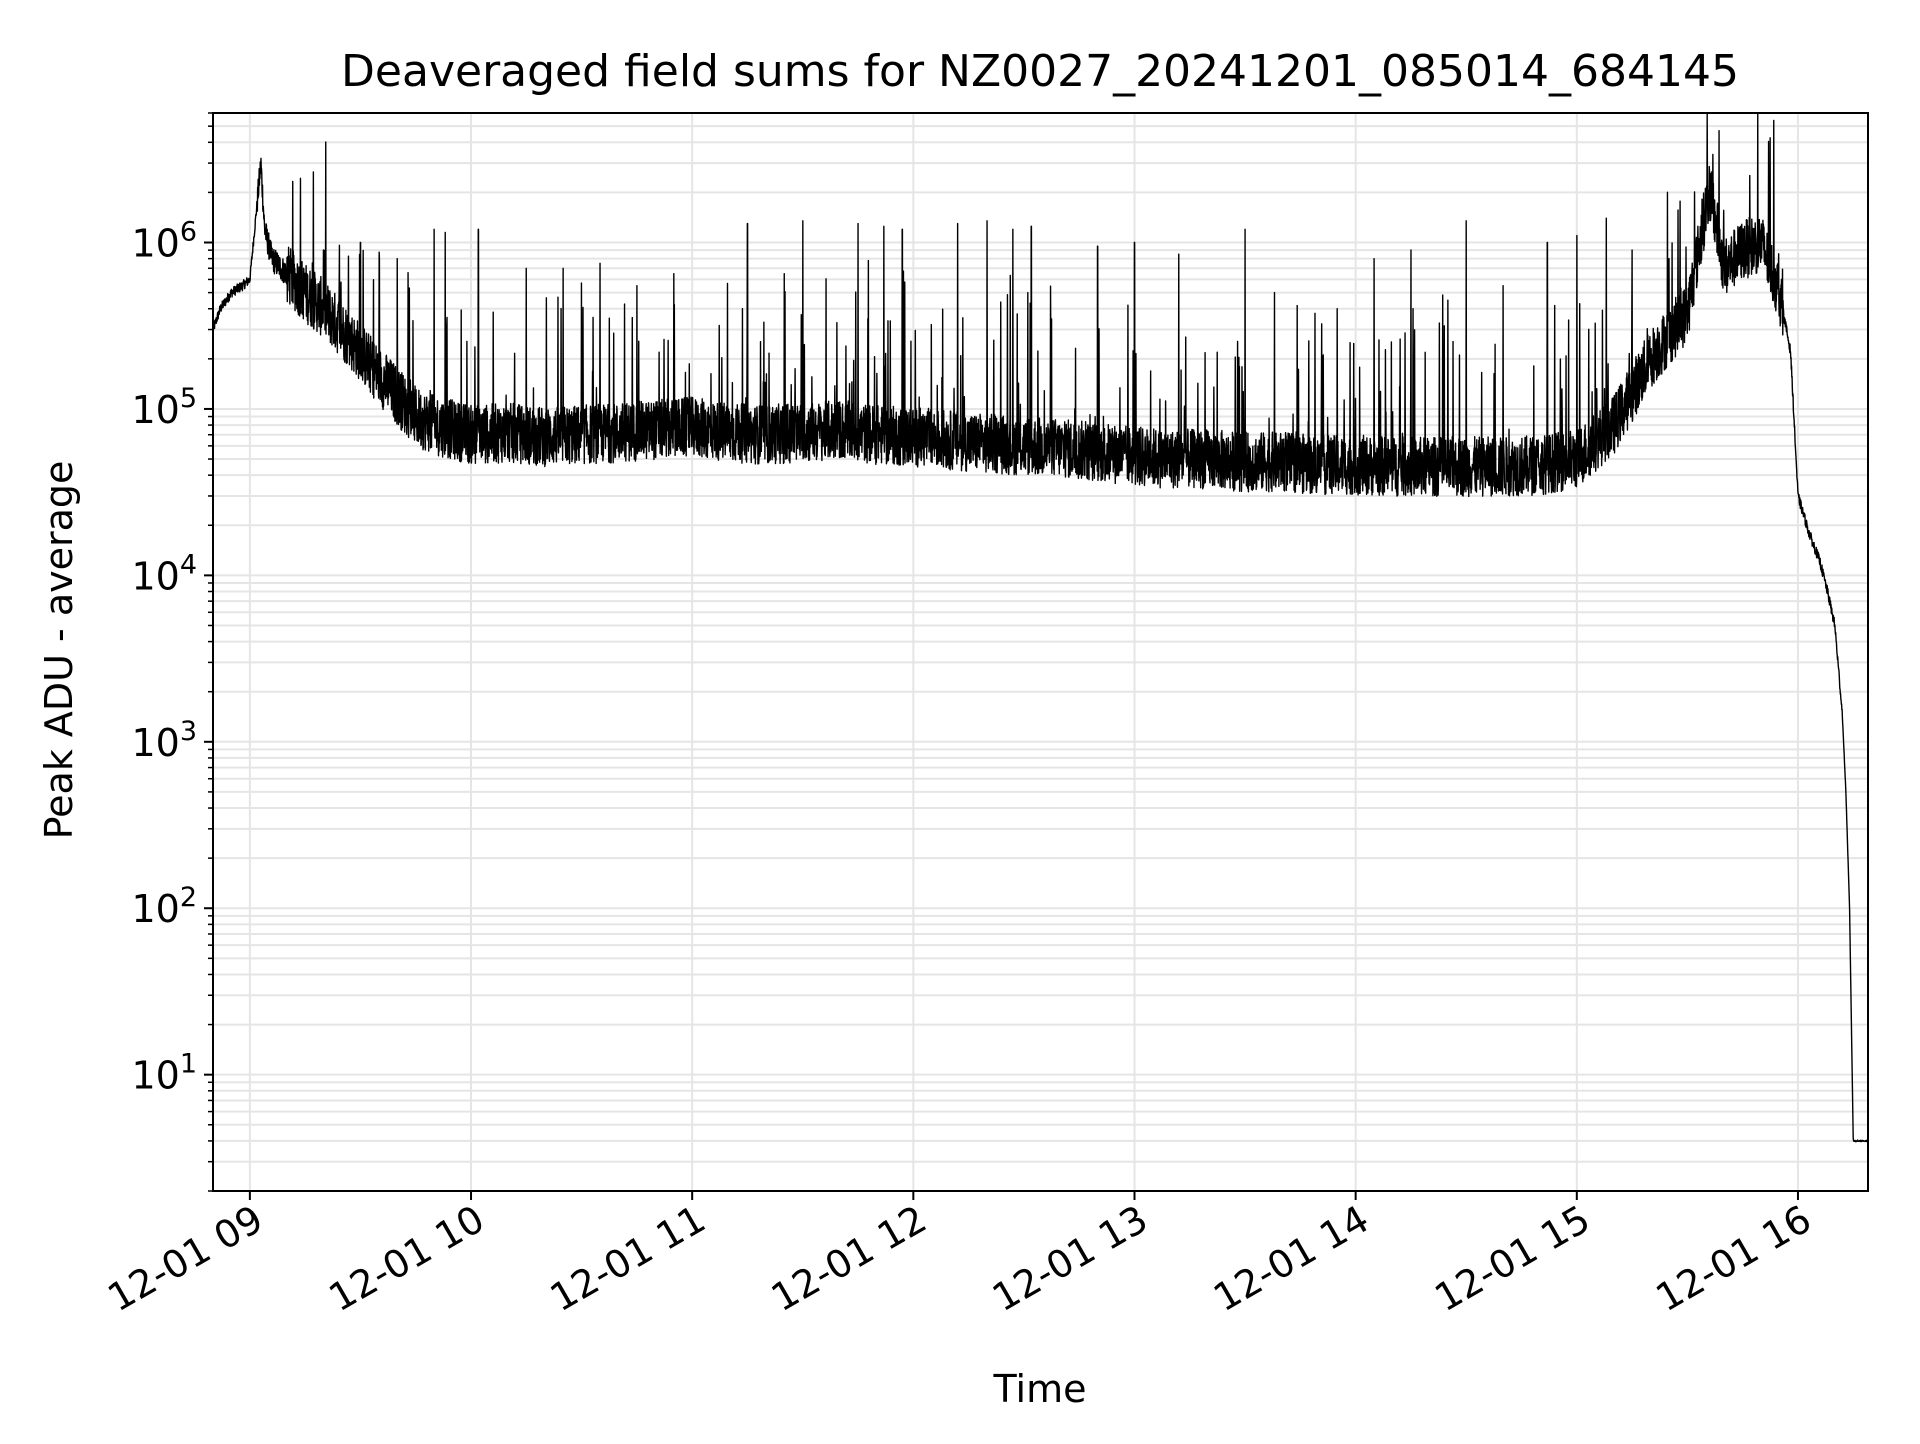 The image size is (1920, 1444). Describe the element at coordinates (628, 1259) in the screenshot. I see `x-tick-label: 12-01 11` at that location.